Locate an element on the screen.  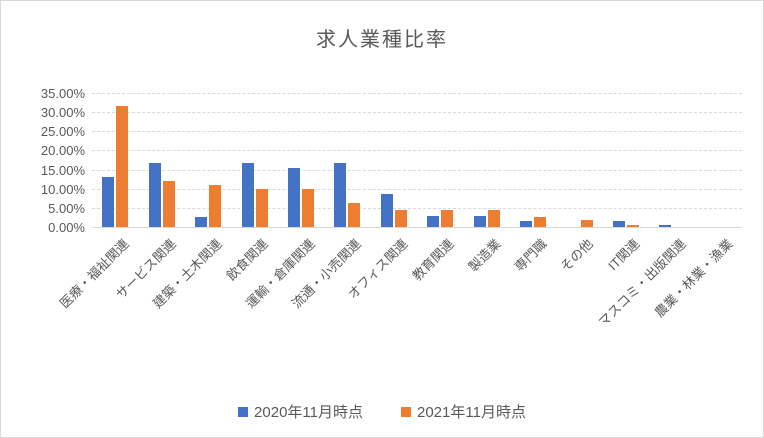
bar-series-0-専門職 is located at coordinates (526, 224).